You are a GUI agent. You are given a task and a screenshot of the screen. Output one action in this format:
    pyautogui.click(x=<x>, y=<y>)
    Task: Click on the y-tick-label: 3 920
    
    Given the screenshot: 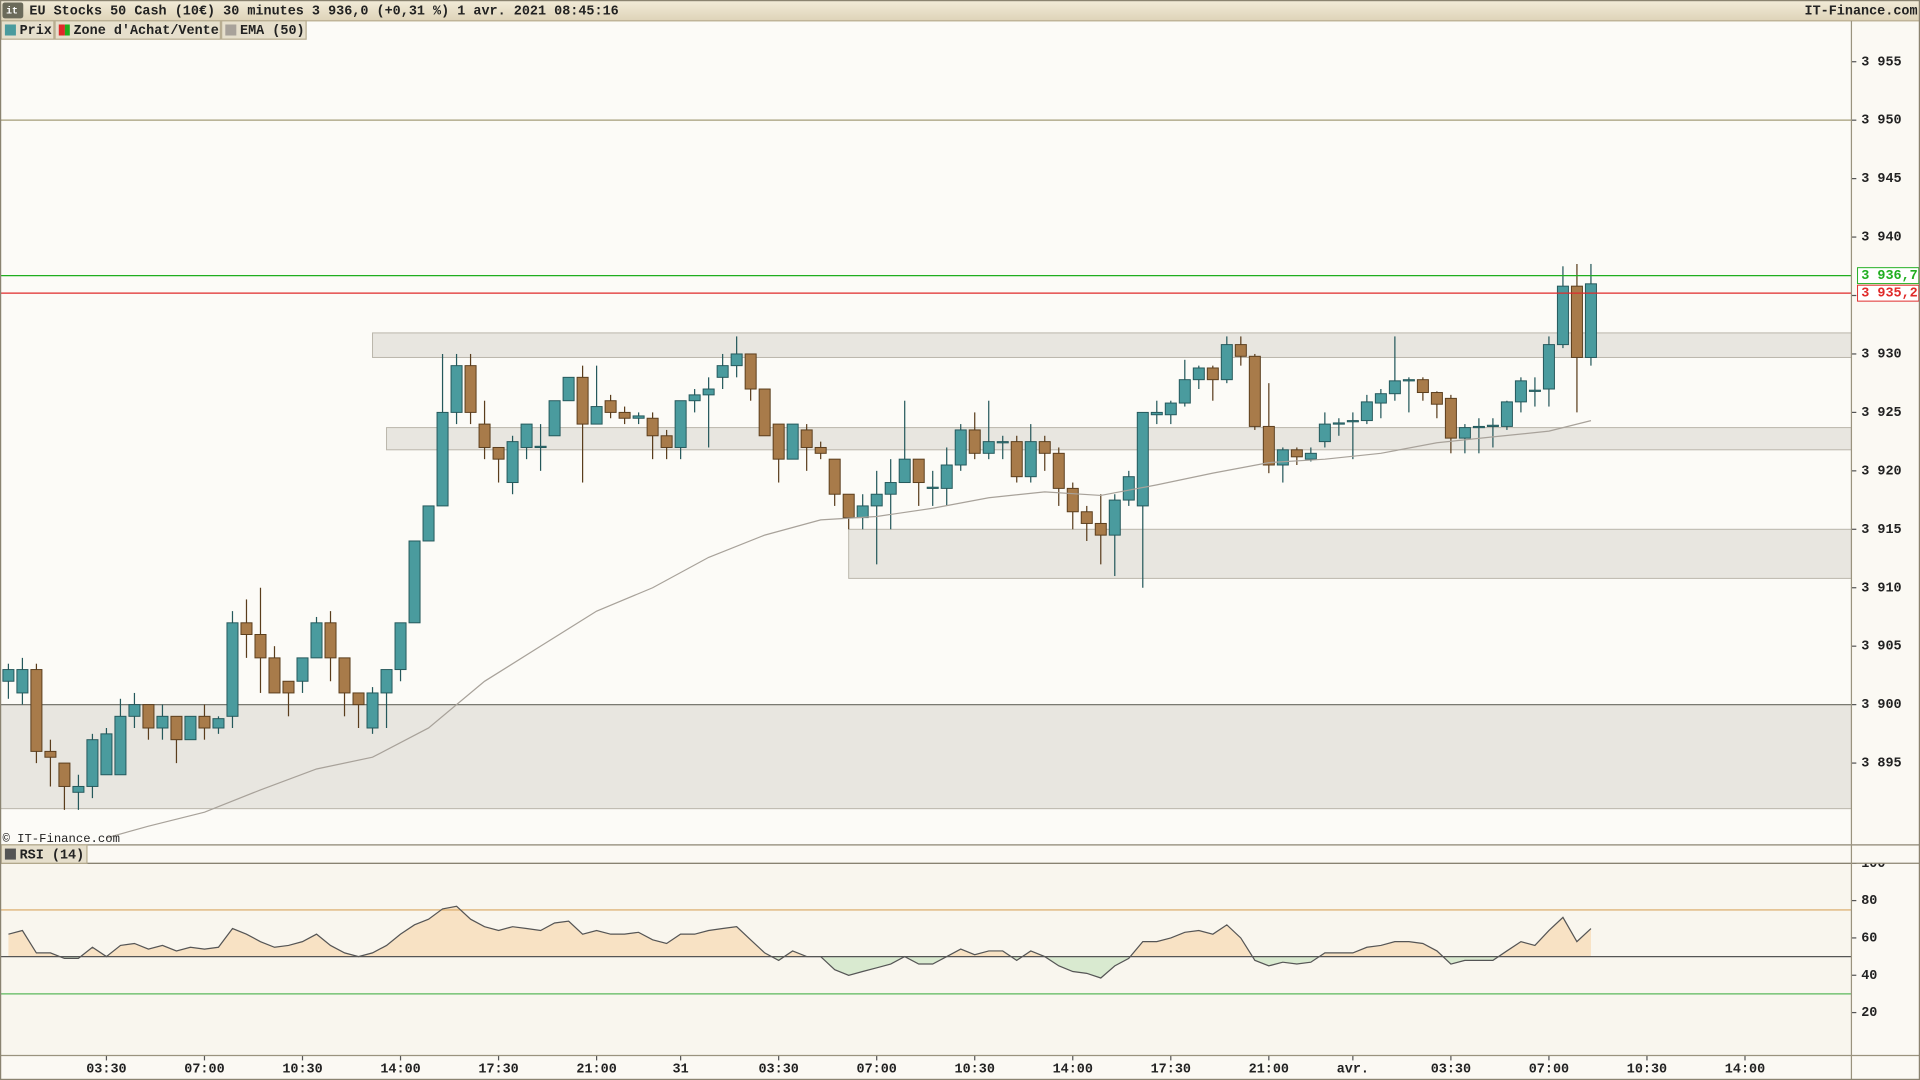 What is the action you would take?
    pyautogui.click(x=1881, y=471)
    